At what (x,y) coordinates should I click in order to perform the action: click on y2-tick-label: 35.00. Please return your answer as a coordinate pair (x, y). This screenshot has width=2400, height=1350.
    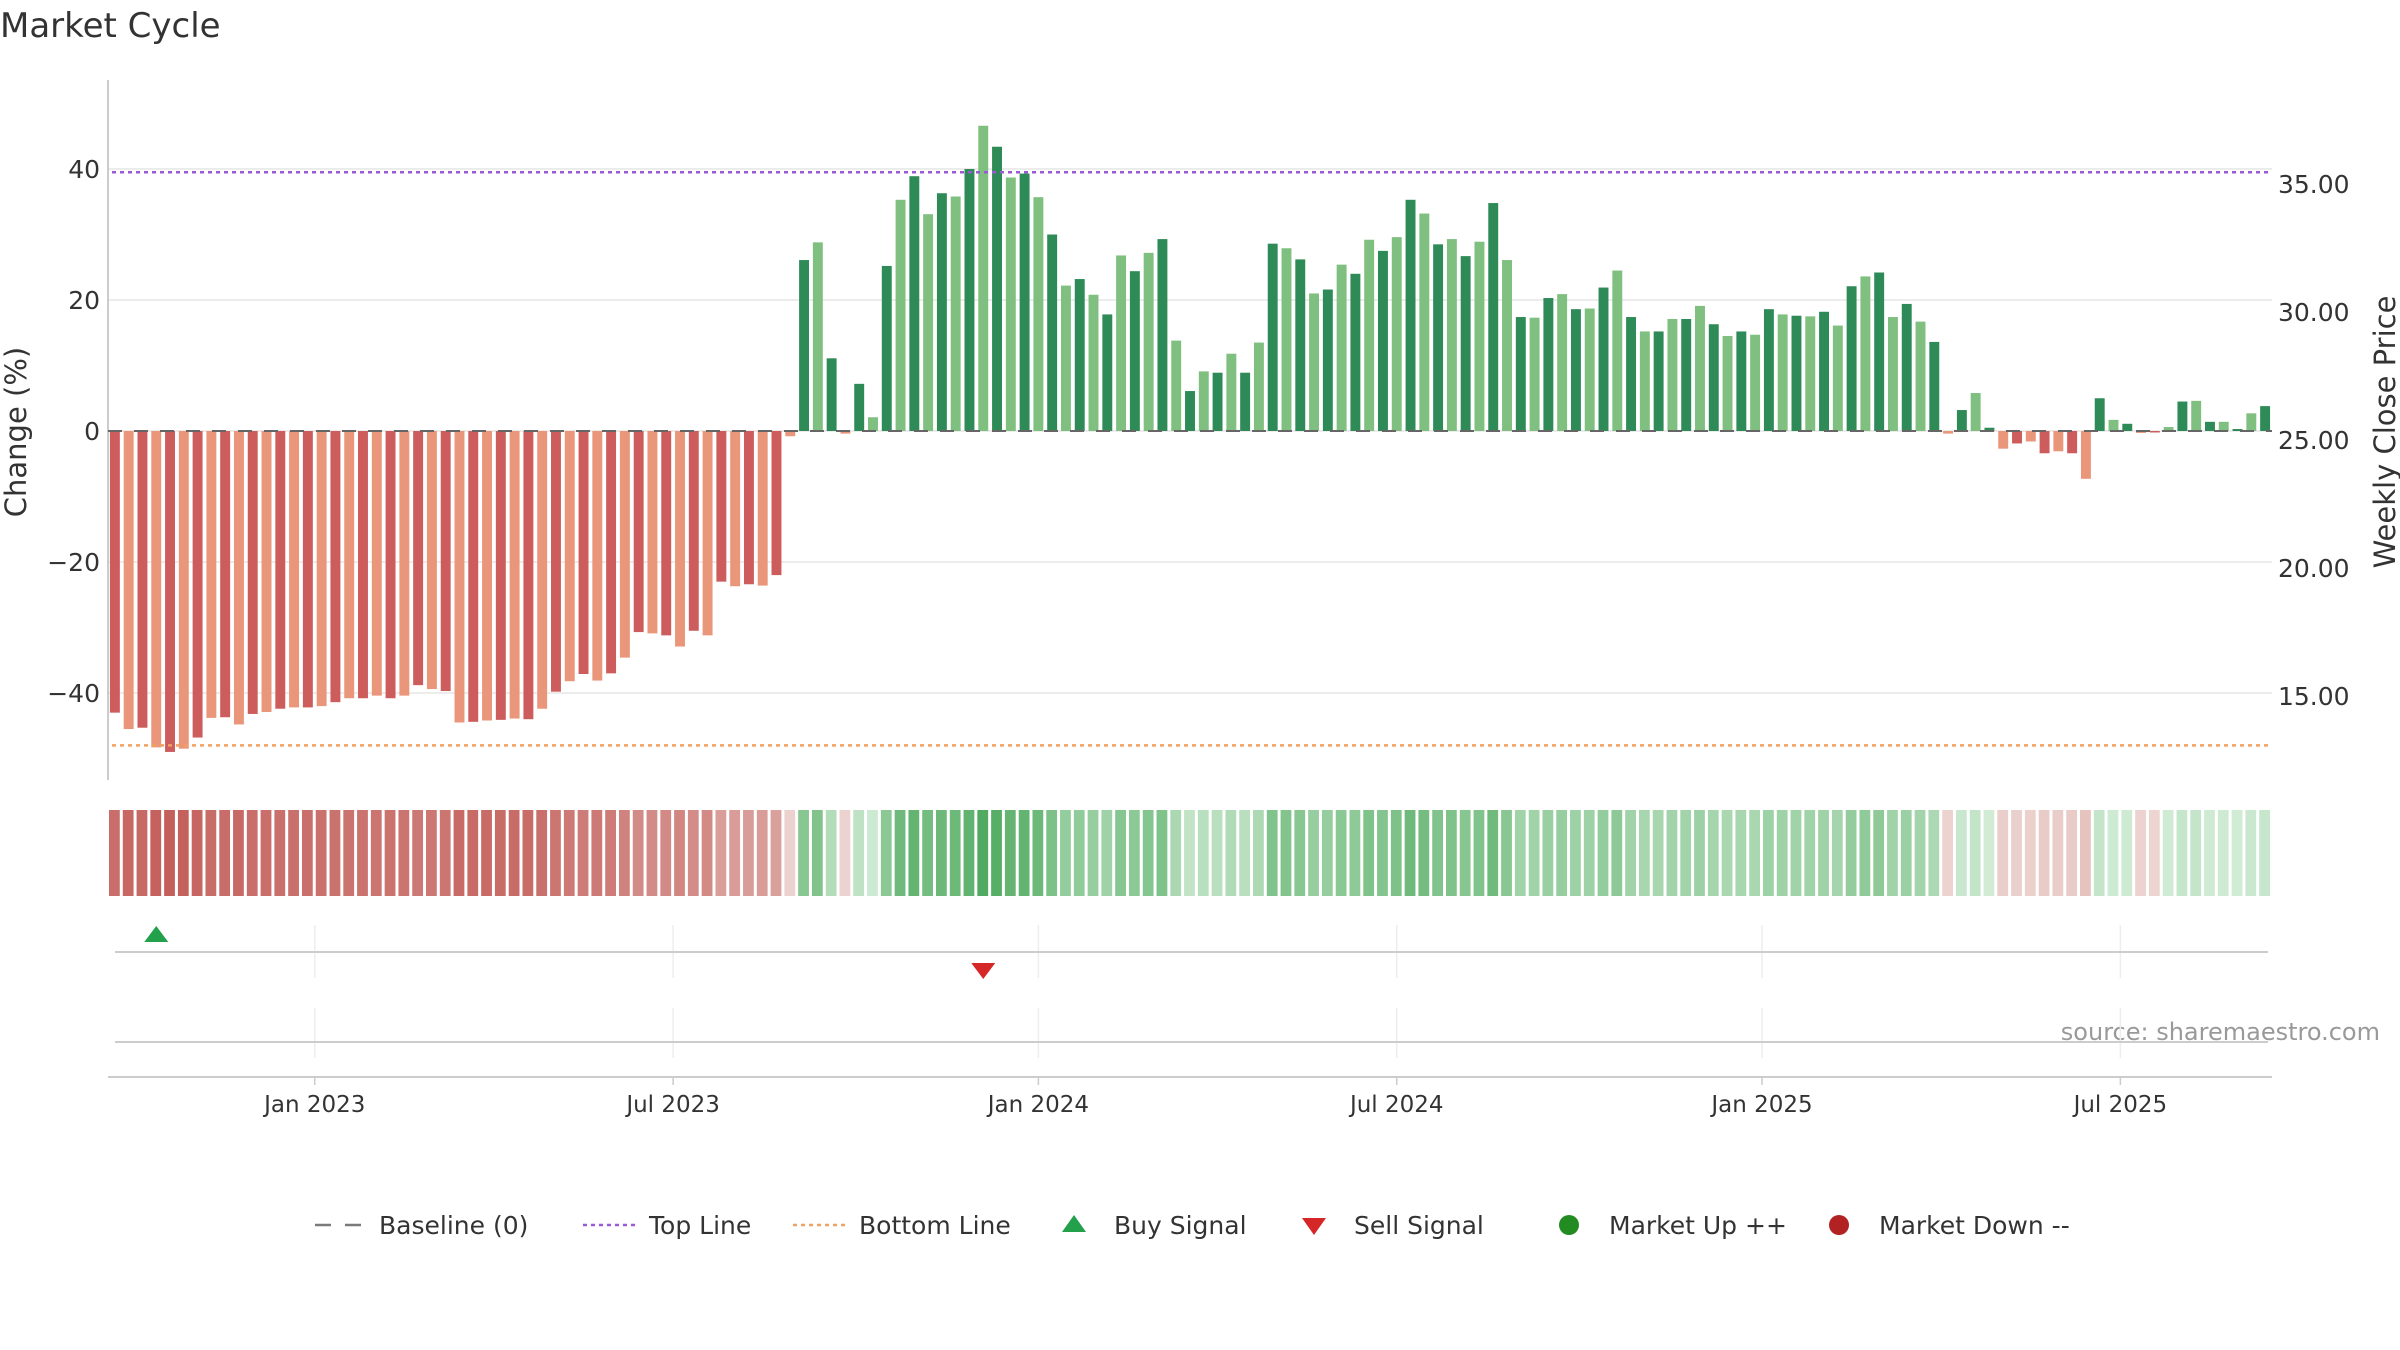
    Looking at the image, I should click on (2314, 184).